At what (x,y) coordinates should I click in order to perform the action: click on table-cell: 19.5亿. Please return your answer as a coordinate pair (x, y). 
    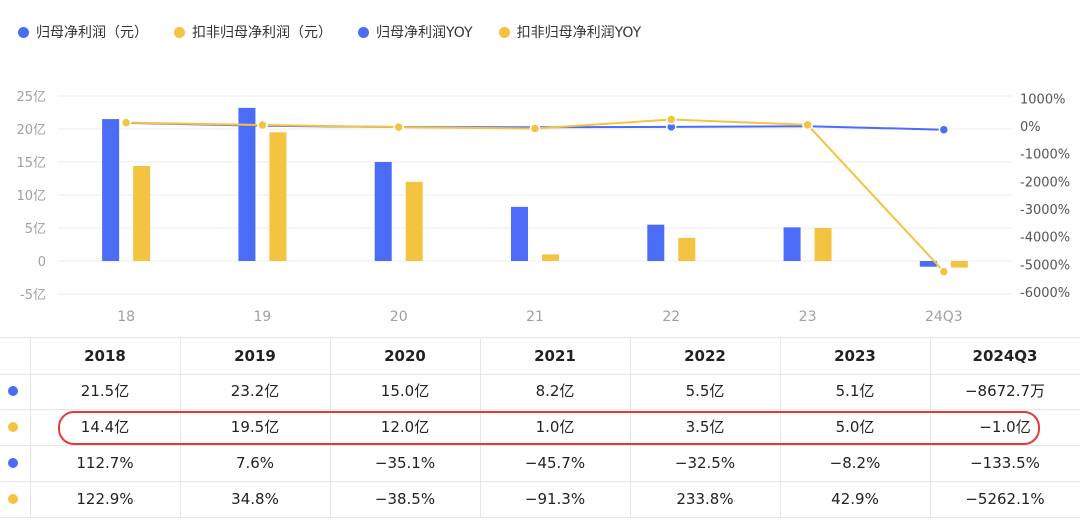
    Looking at the image, I should click on (255, 427).